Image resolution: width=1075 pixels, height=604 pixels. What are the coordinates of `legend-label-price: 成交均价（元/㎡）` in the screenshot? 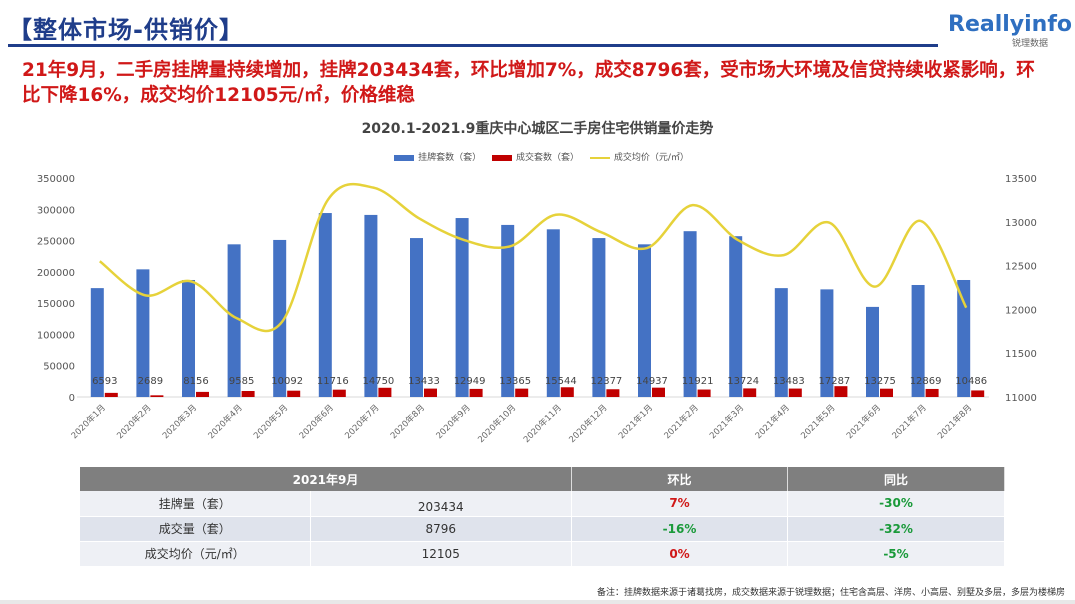 It's located at (651, 158).